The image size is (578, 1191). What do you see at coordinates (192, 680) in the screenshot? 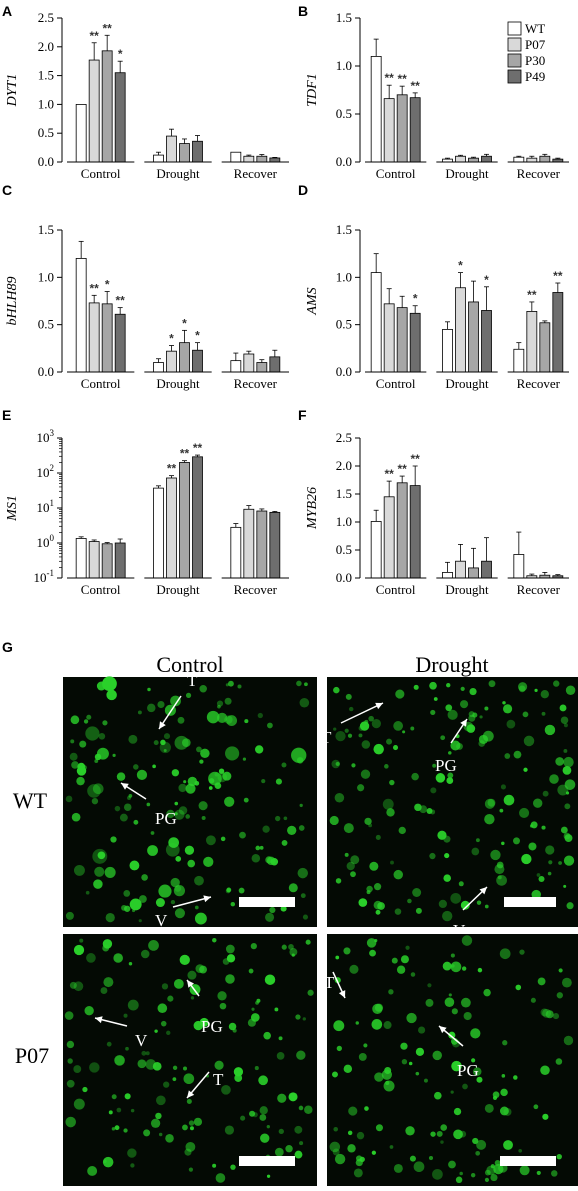
I see `annotation-label: T` at bounding box center [192, 680].